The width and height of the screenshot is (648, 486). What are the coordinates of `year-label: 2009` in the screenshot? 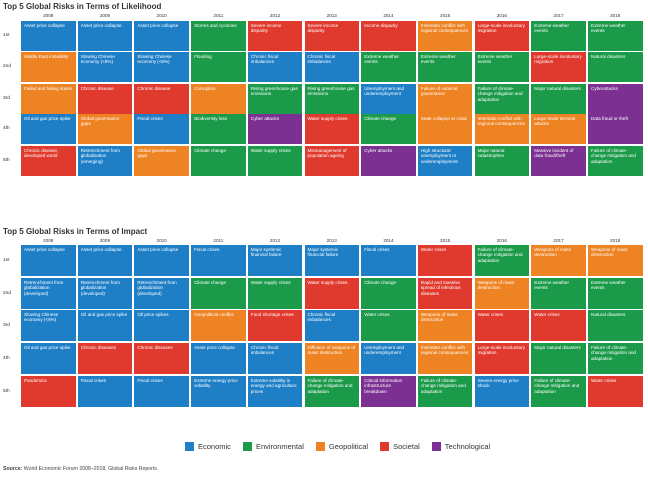 It's located at (105, 240).